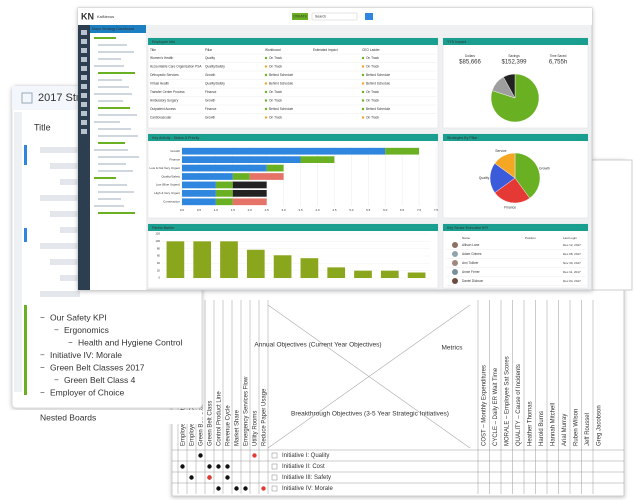  Describe the element at coordinates (334, 16) in the screenshot. I see `search-box` at that location.